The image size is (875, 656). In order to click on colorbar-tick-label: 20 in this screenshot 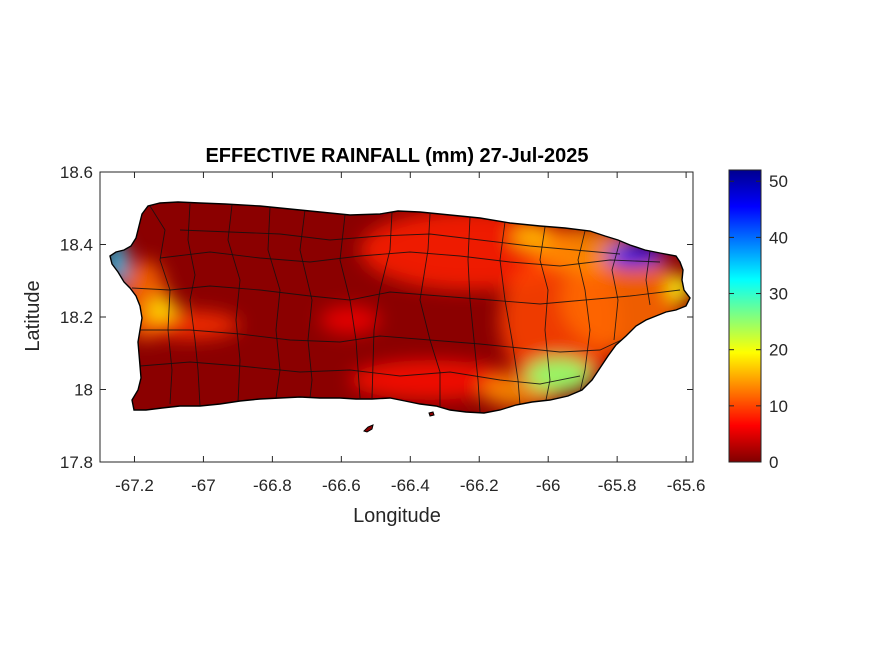, I will do `click(778, 350)`.